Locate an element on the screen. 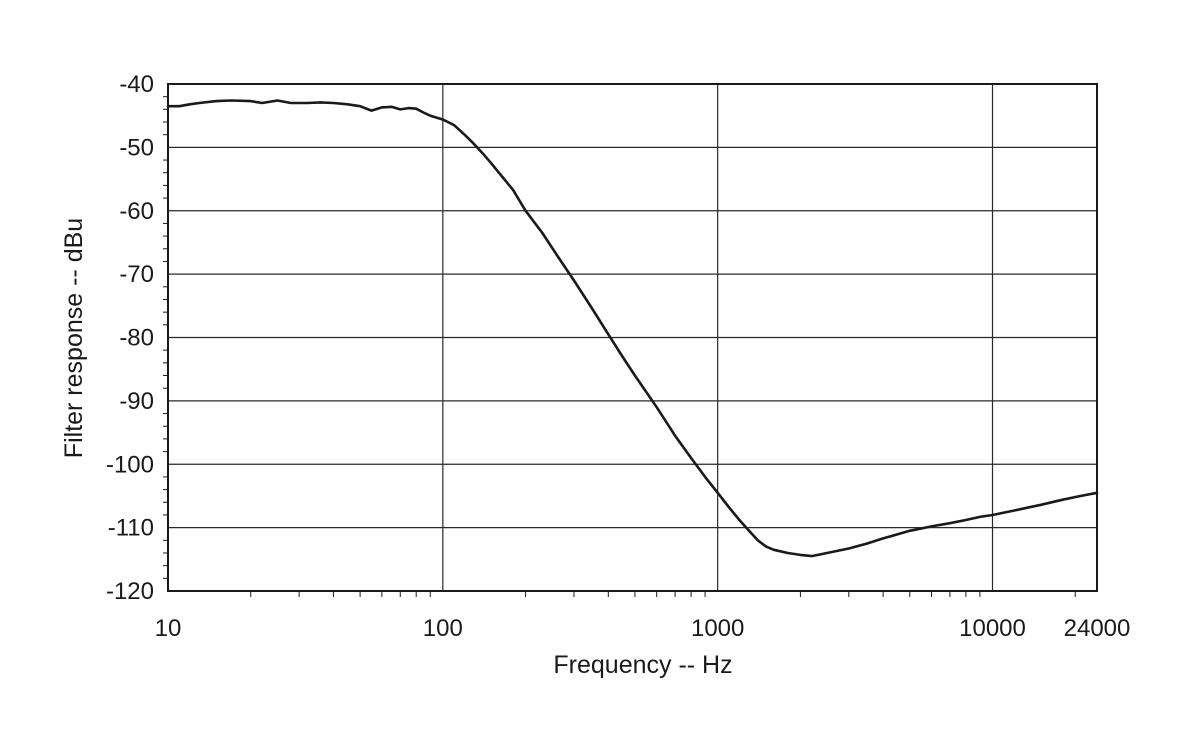  x-tick-label: 10 is located at coordinates (168, 628).